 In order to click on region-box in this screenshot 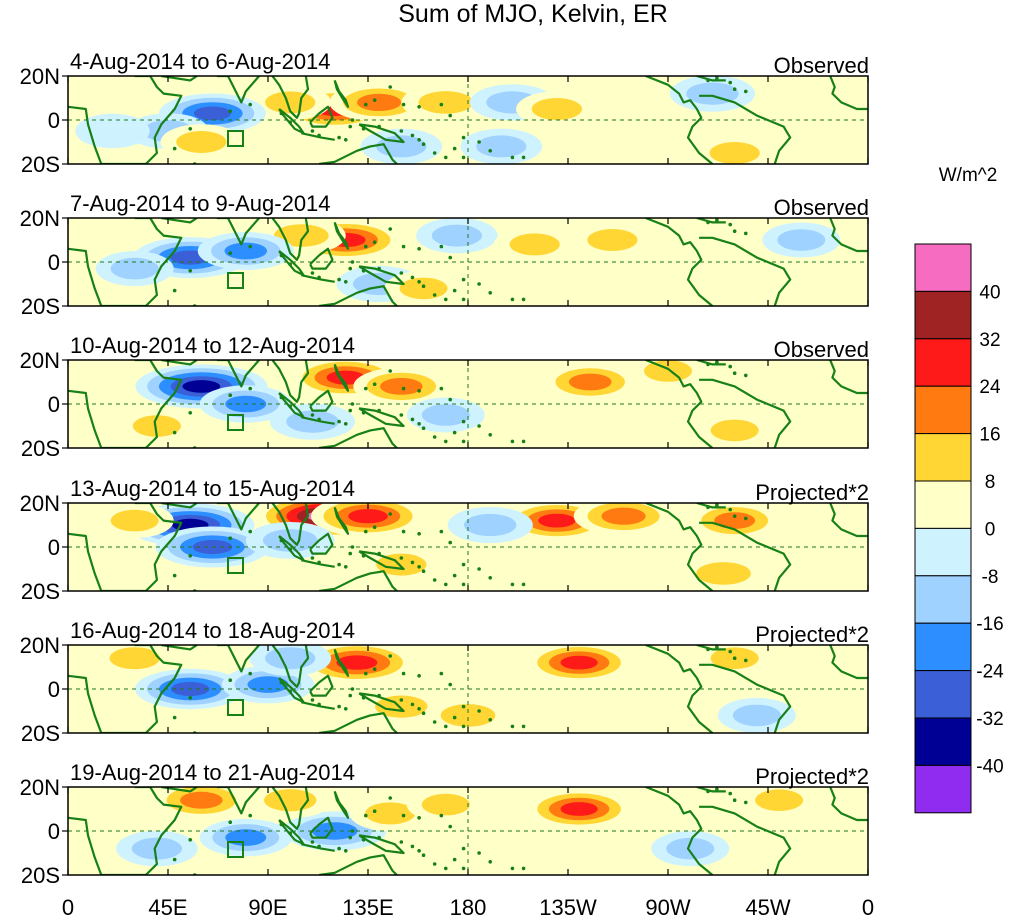, I will do `click(235, 422)`.